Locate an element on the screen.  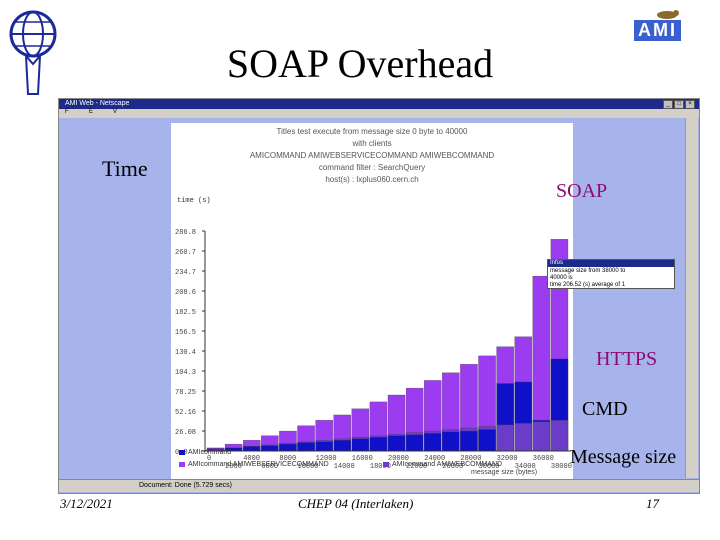
window-title: AMI Web - Netscape is located at coordinates (97, 103).